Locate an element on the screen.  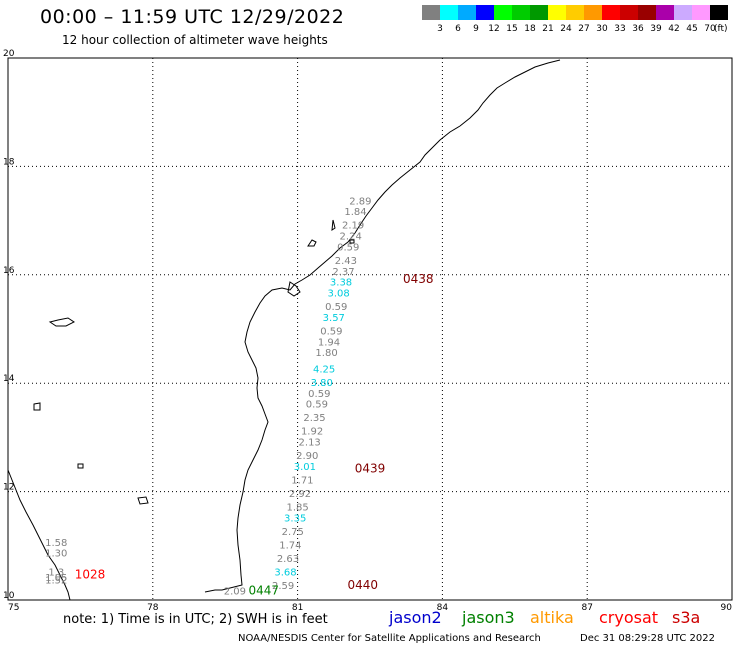
color-scale-label: 18 is located at coordinates (530, 29).